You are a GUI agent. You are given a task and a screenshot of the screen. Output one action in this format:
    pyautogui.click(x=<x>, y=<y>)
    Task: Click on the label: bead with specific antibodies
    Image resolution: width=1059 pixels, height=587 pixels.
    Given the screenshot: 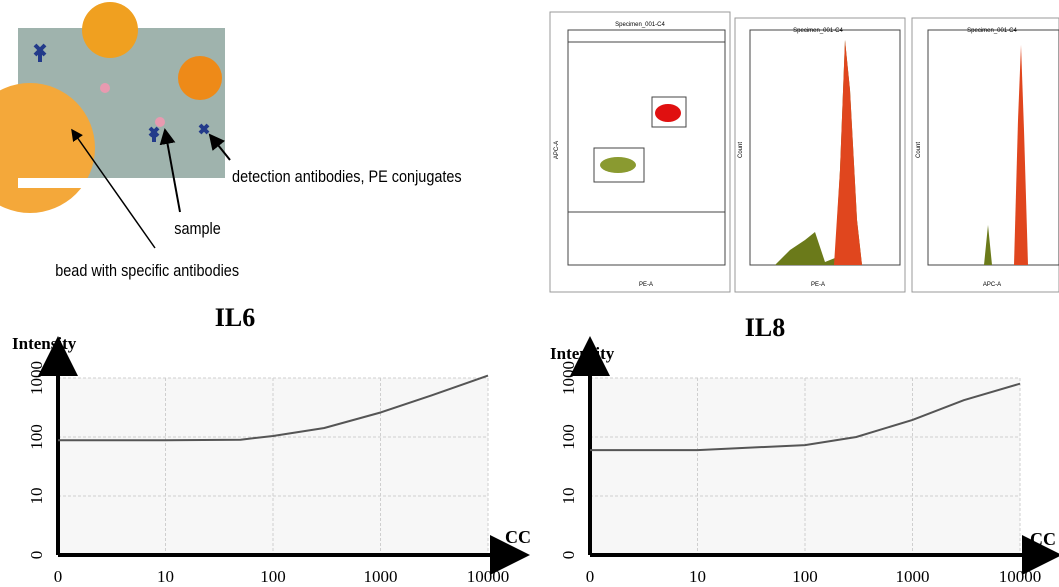 What is the action you would take?
    pyautogui.click(x=147, y=271)
    